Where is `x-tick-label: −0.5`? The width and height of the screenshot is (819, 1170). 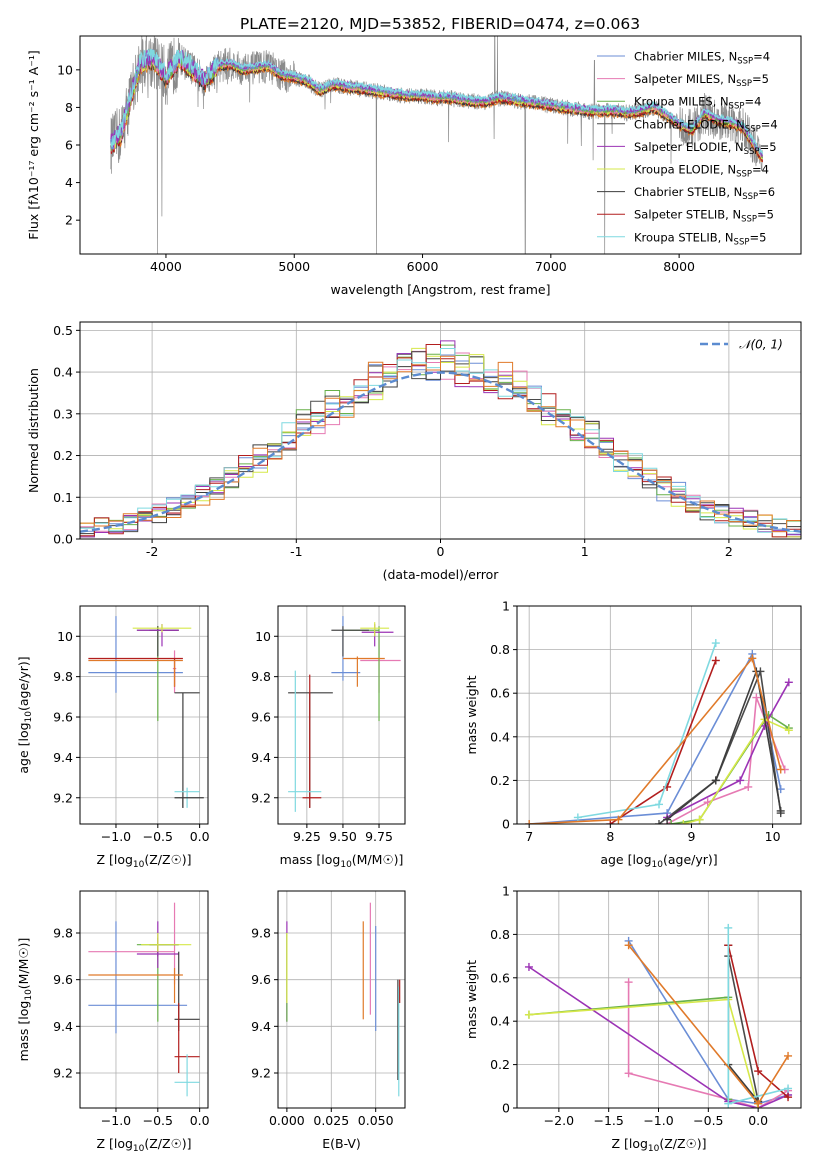 x-tick-label: −0.5 is located at coordinates (708, 1120).